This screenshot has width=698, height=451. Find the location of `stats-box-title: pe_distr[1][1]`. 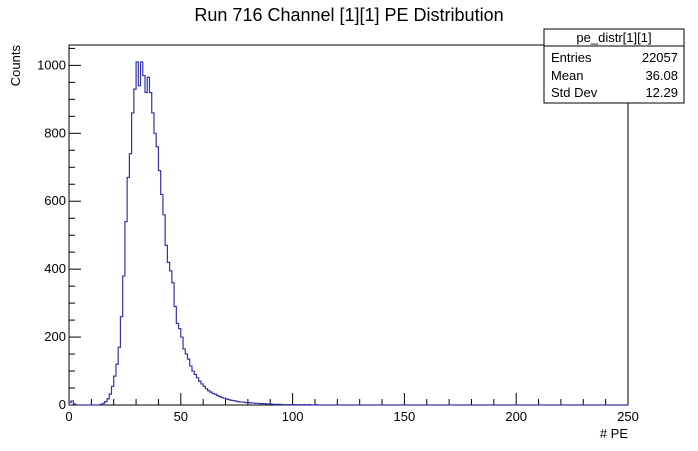

stats-box-title: pe_distr[1][1] is located at coordinates (613, 37).